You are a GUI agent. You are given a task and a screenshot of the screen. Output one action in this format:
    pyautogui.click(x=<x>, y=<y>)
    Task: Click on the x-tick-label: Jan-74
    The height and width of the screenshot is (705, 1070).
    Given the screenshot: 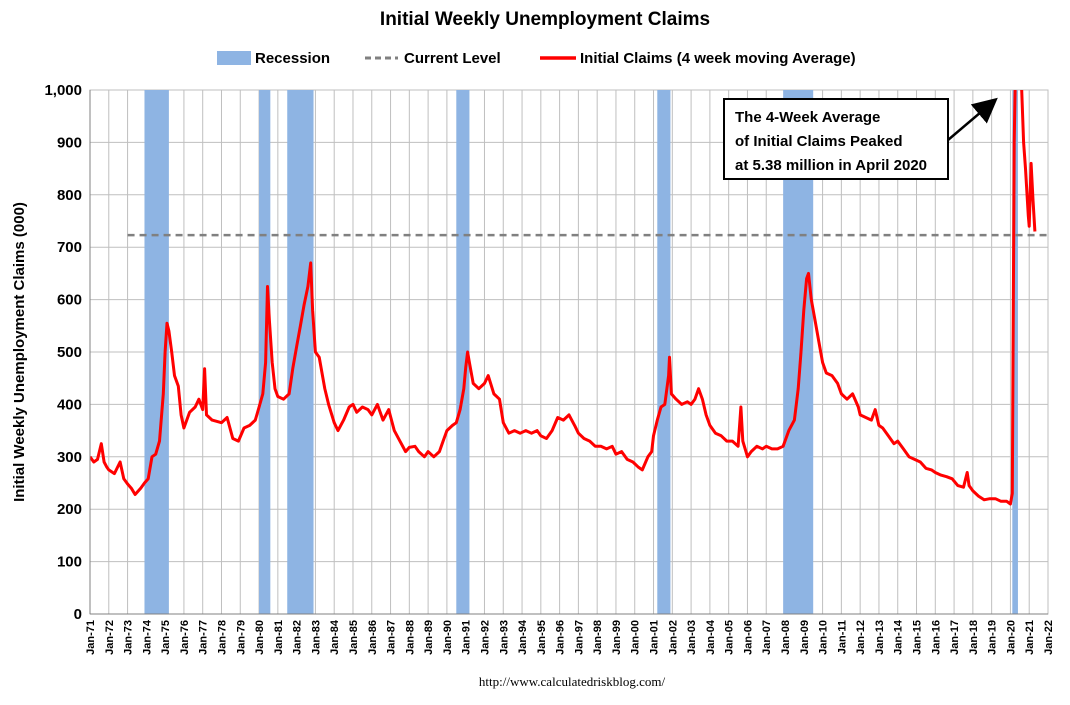 What is the action you would take?
    pyautogui.click(x=147, y=637)
    